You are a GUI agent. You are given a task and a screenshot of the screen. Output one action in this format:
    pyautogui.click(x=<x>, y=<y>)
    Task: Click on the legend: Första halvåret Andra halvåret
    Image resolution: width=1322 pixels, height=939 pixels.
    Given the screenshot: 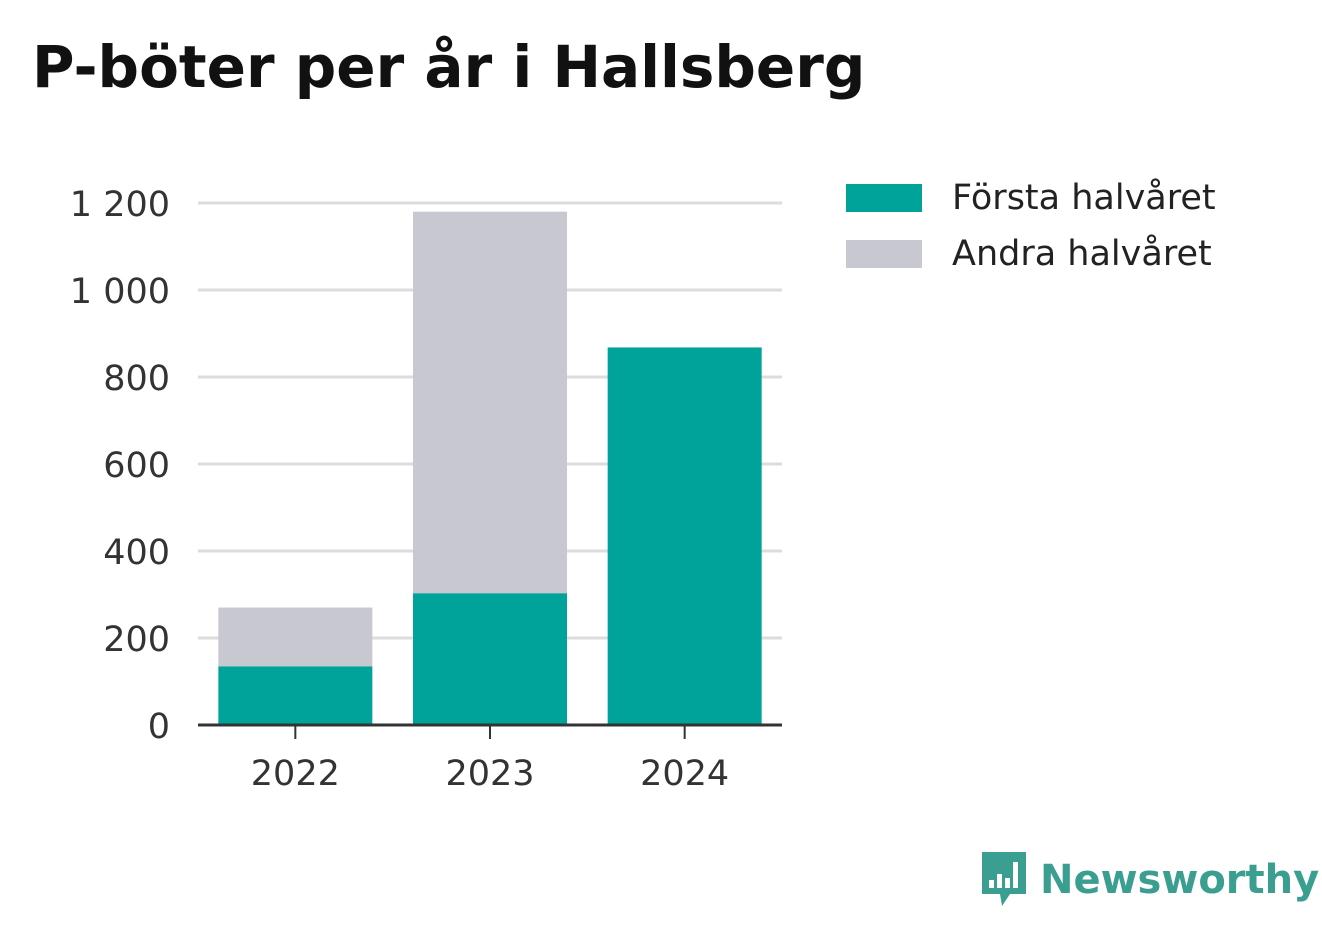 What is the action you would take?
    pyautogui.click(x=1031, y=226)
    